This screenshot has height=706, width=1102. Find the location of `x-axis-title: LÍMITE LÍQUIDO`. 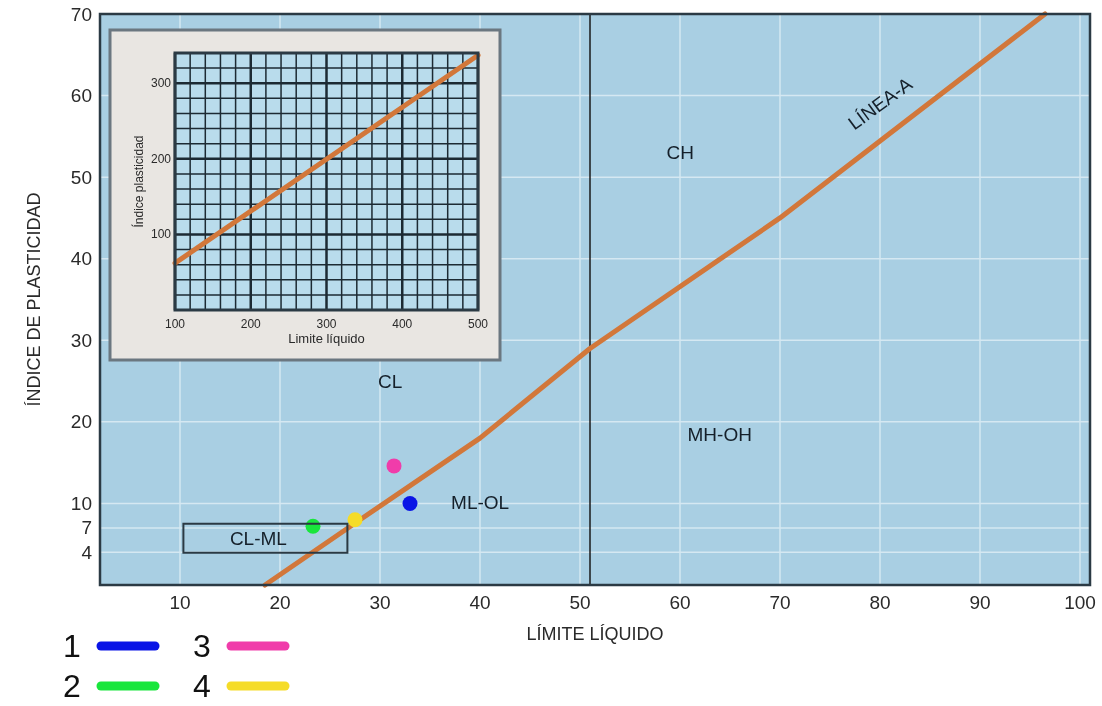

x-axis-title: LÍMITE LÍQUIDO is located at coordinates (595, 634).